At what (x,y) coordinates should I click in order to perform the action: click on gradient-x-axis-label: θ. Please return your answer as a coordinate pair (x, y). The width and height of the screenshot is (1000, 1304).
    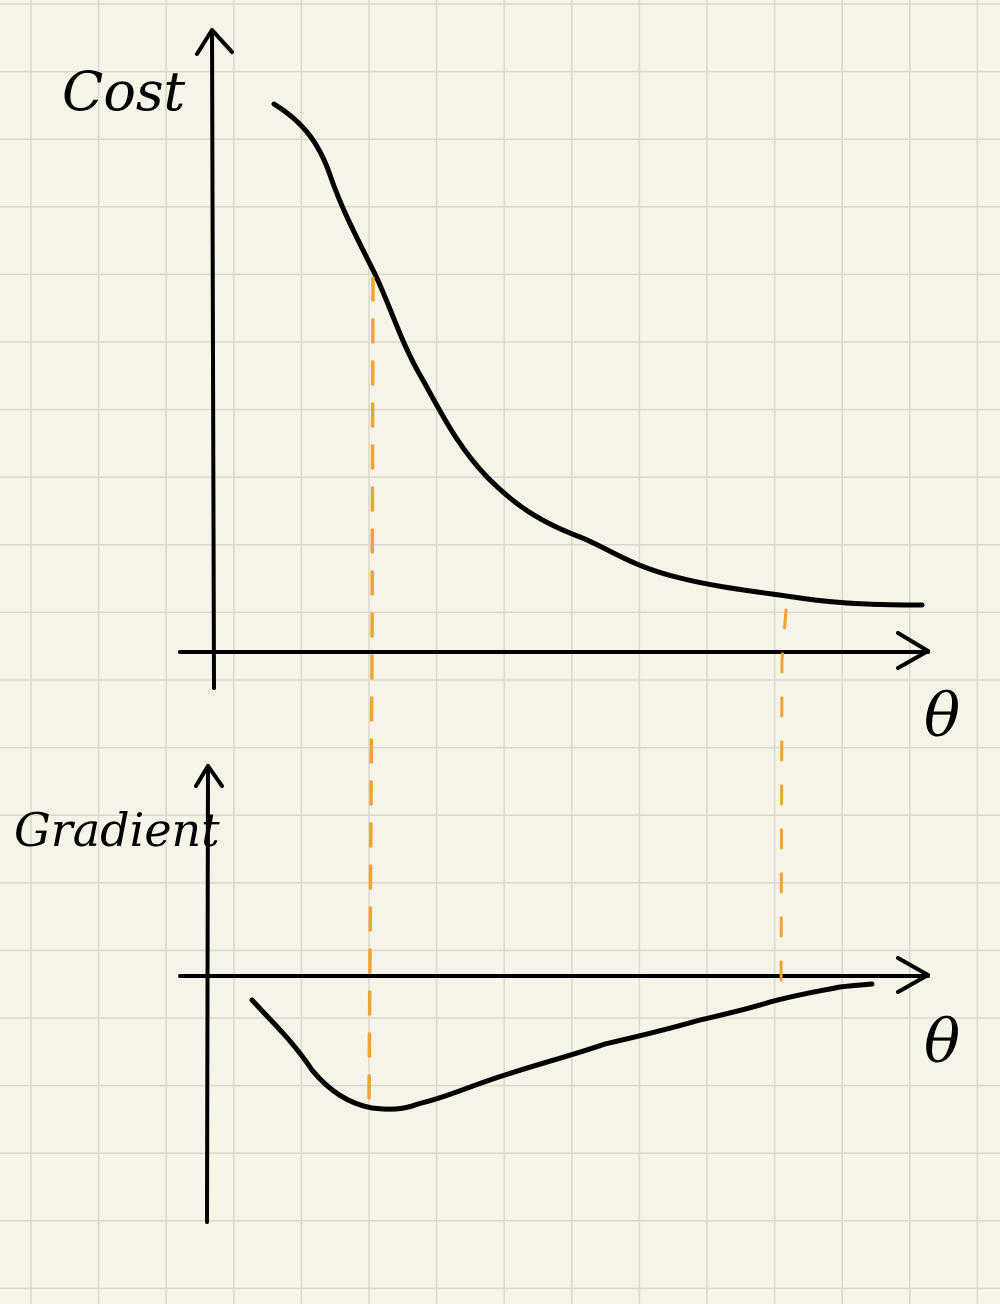
    Looking at the image, I should click on (942, 1042).